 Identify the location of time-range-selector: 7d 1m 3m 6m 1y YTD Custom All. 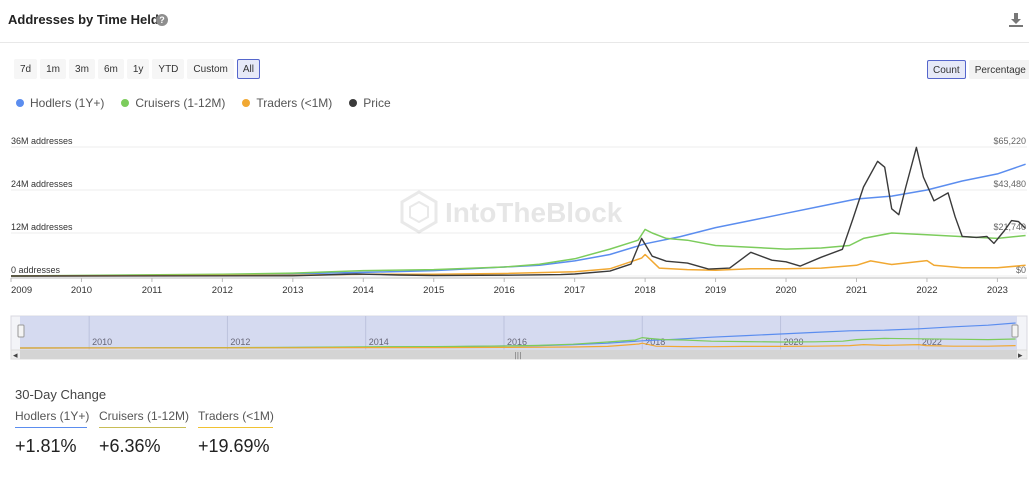
(137, 69).